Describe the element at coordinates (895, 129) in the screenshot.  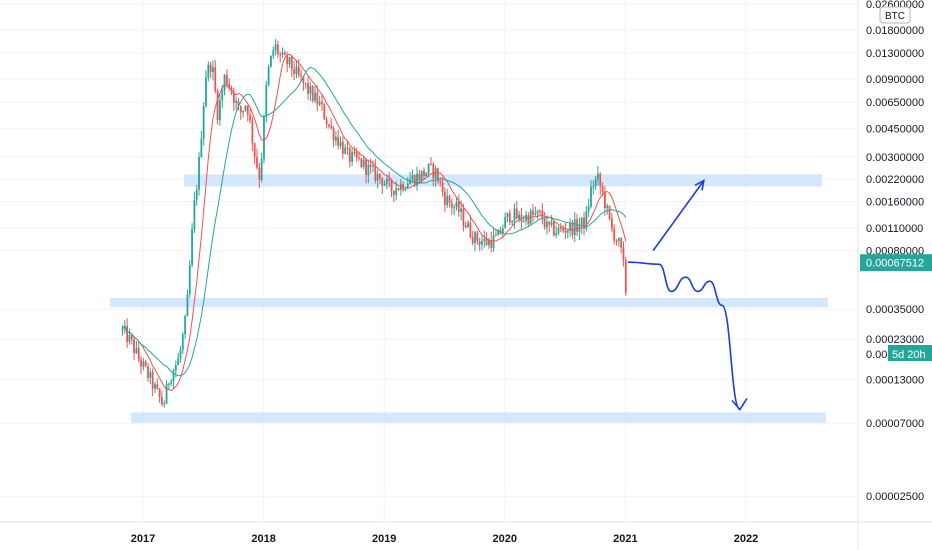
I see `y-tick-label: 0.00450000` at that location.